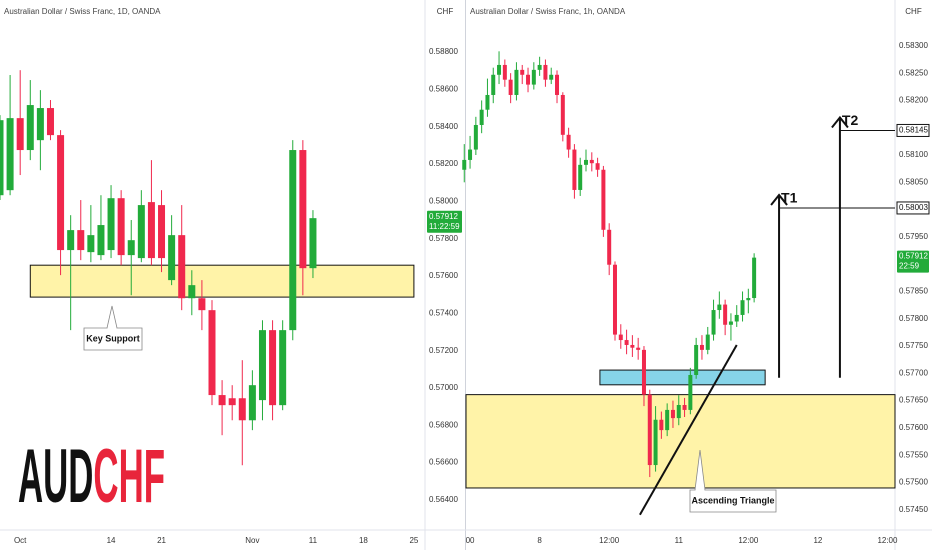 This screenshot has width=932, height=550. I want to click on x-tick-label: 25, so click(413, 540).